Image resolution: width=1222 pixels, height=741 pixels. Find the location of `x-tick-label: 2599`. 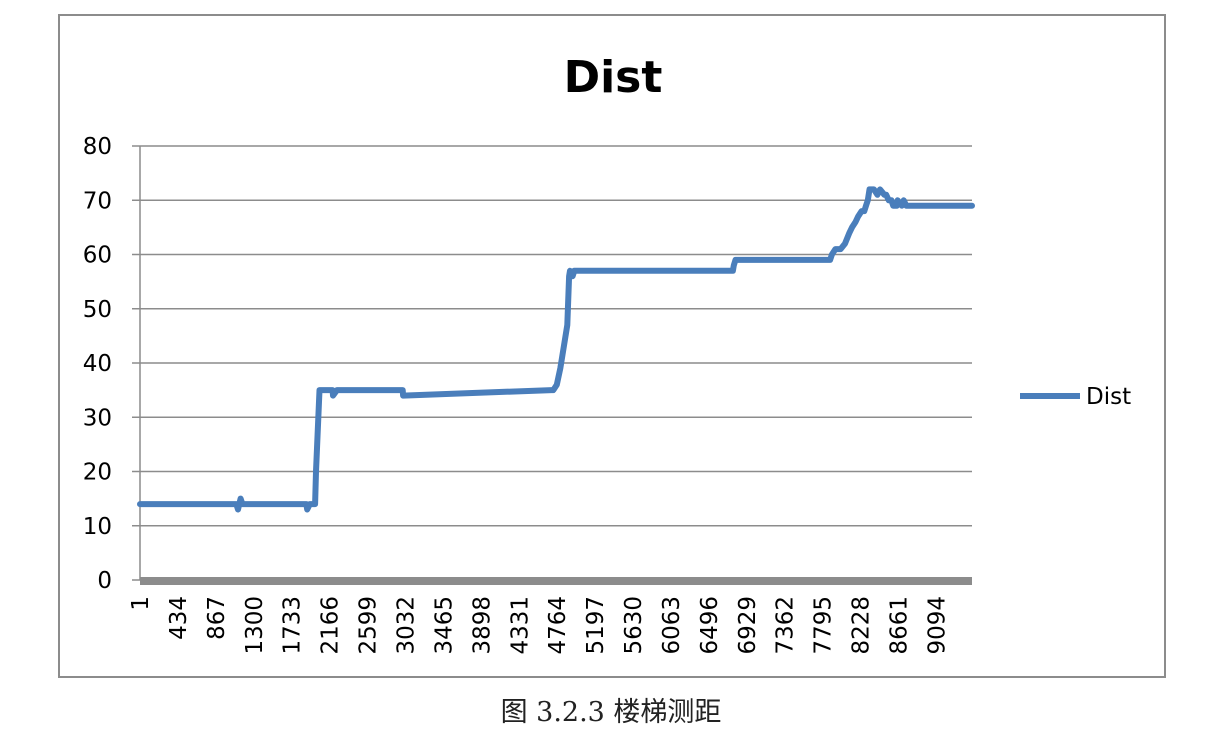

x-tick-label: 2599 is located at coordinates (369, 625).